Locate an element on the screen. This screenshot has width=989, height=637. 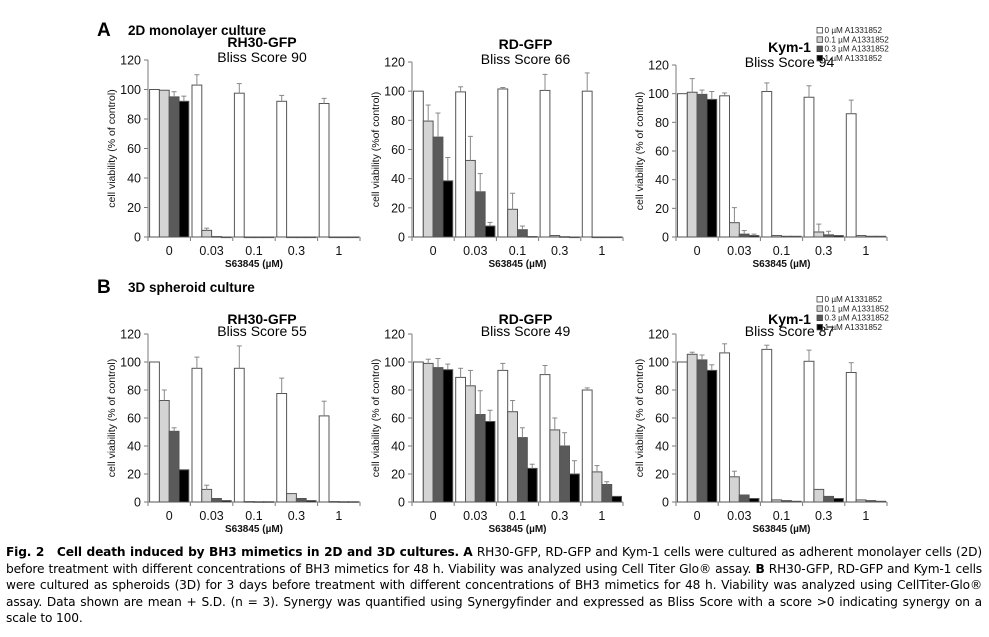
caption-part-b-label: B is located at coordinates (760, 568).